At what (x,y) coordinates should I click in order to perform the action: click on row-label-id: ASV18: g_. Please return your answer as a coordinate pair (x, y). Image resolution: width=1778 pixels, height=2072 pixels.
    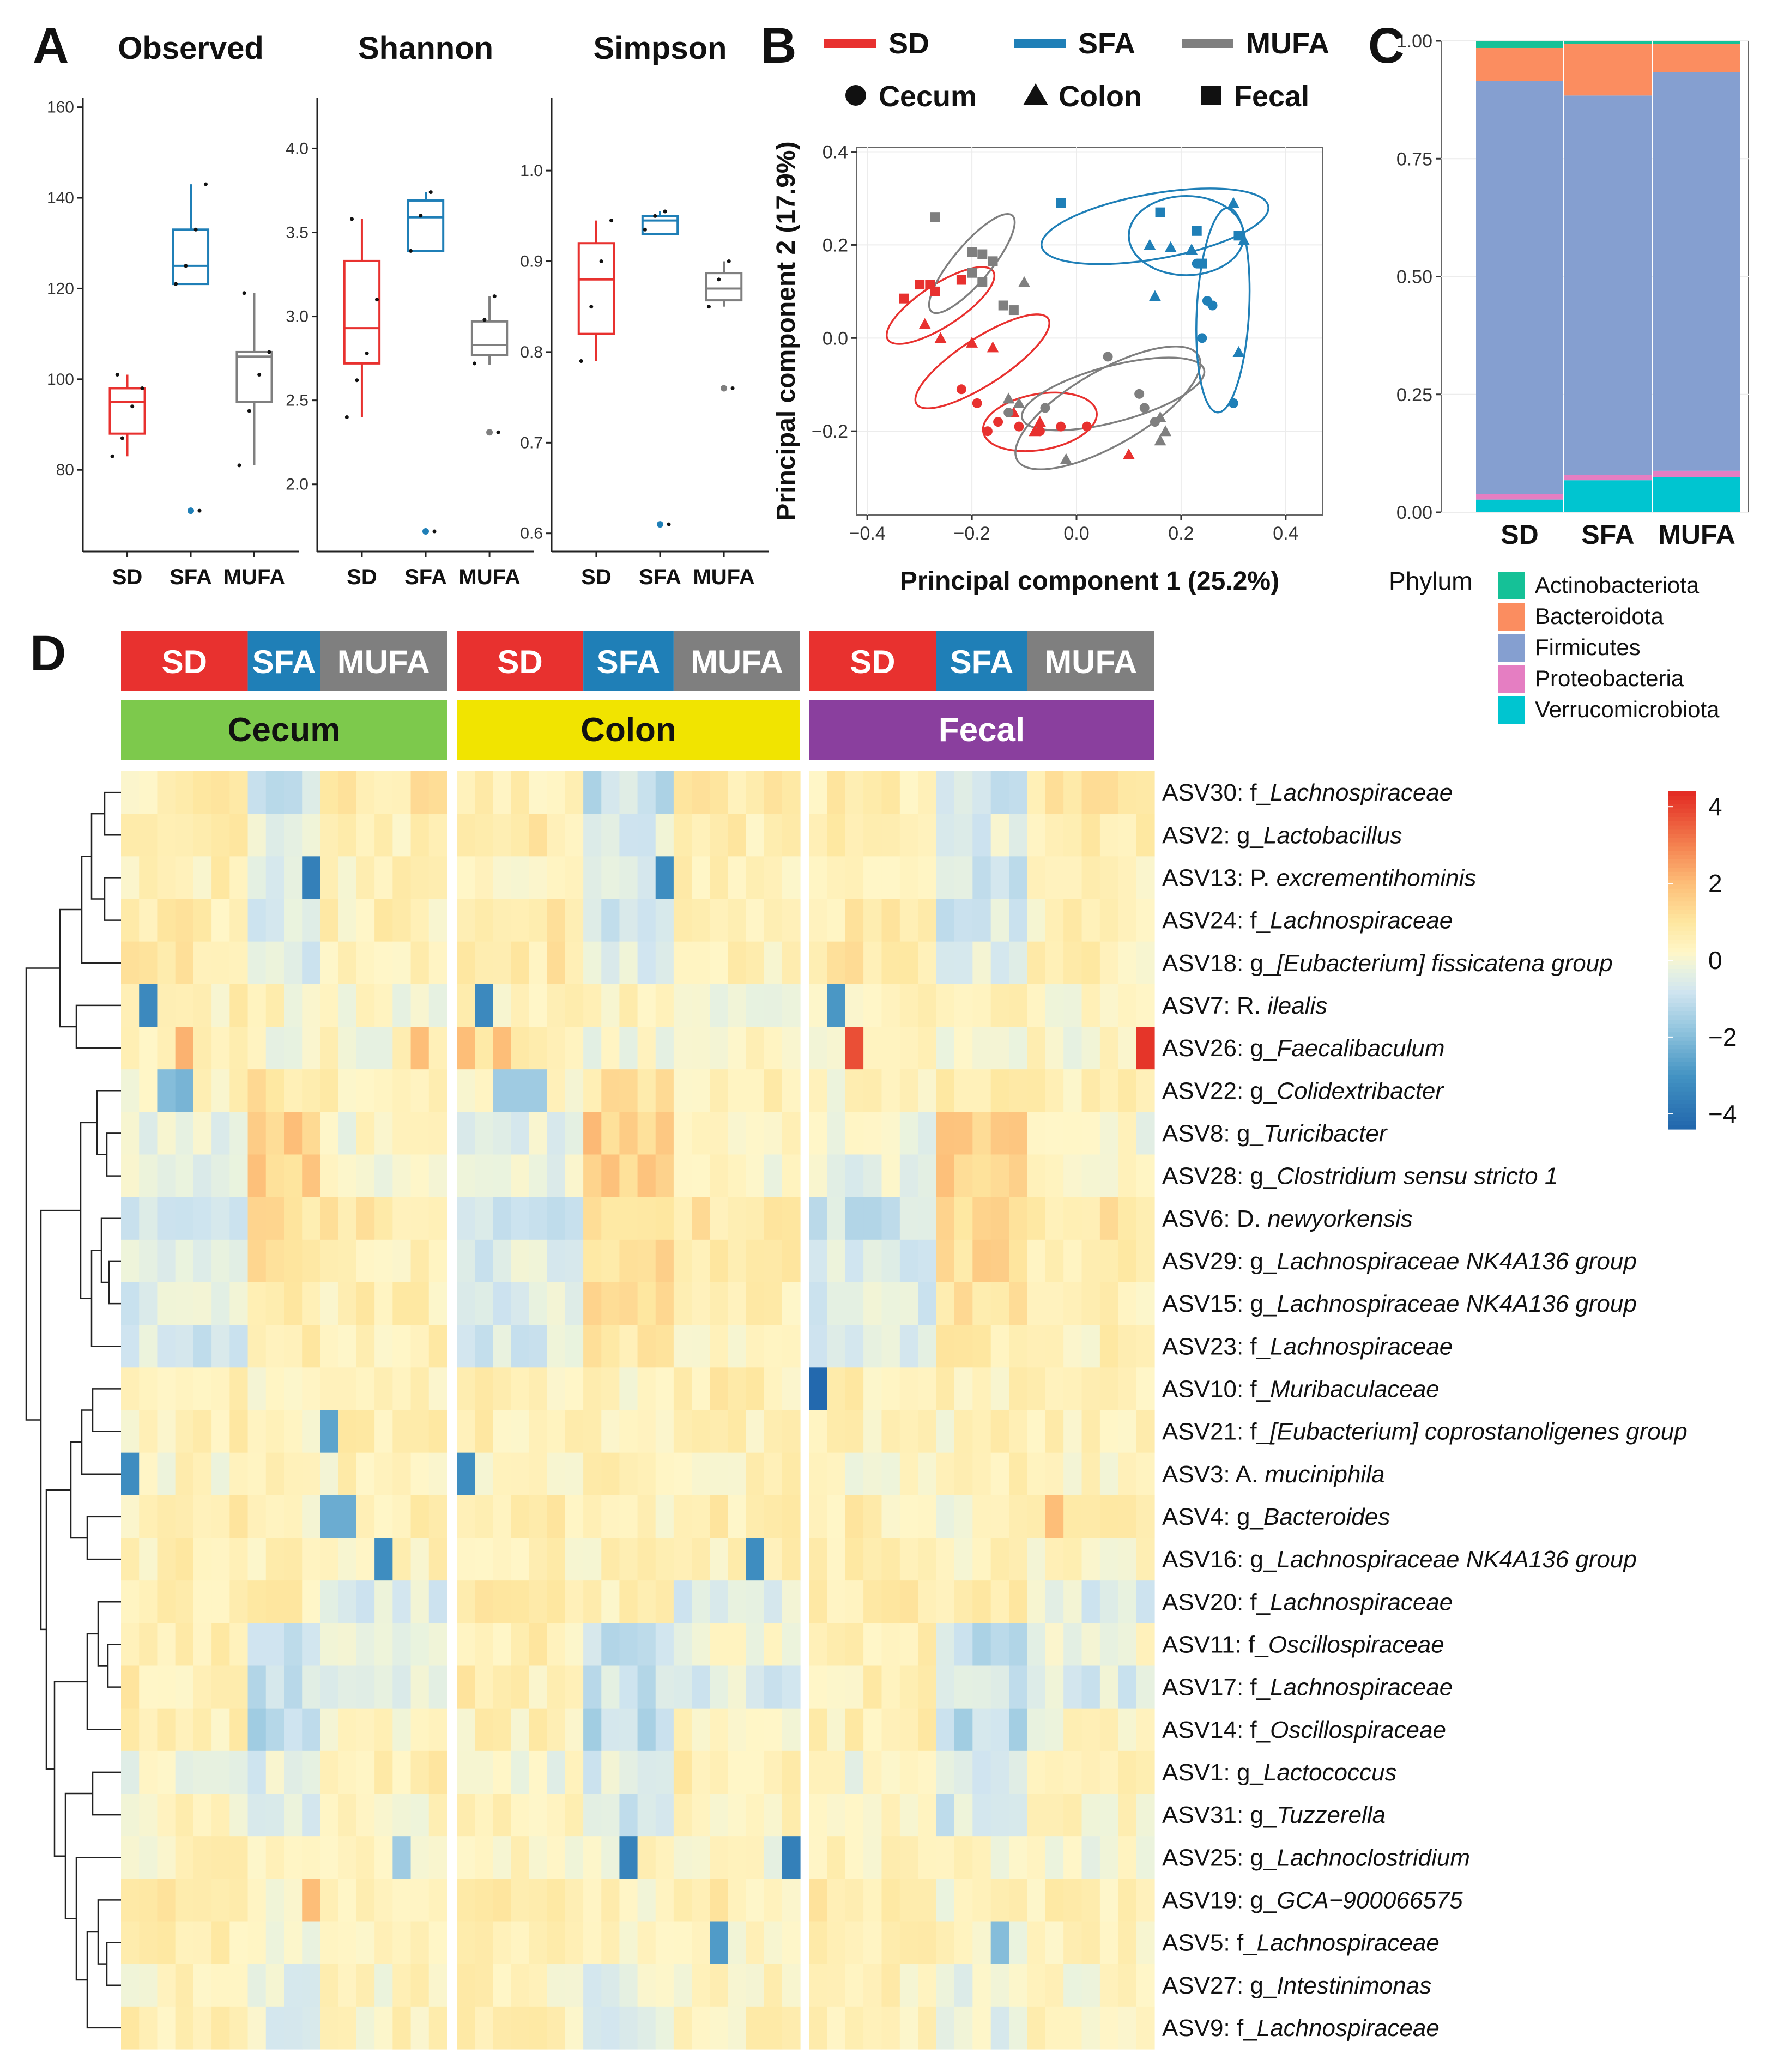
    Looking at the image, I should click on (1220, 963).